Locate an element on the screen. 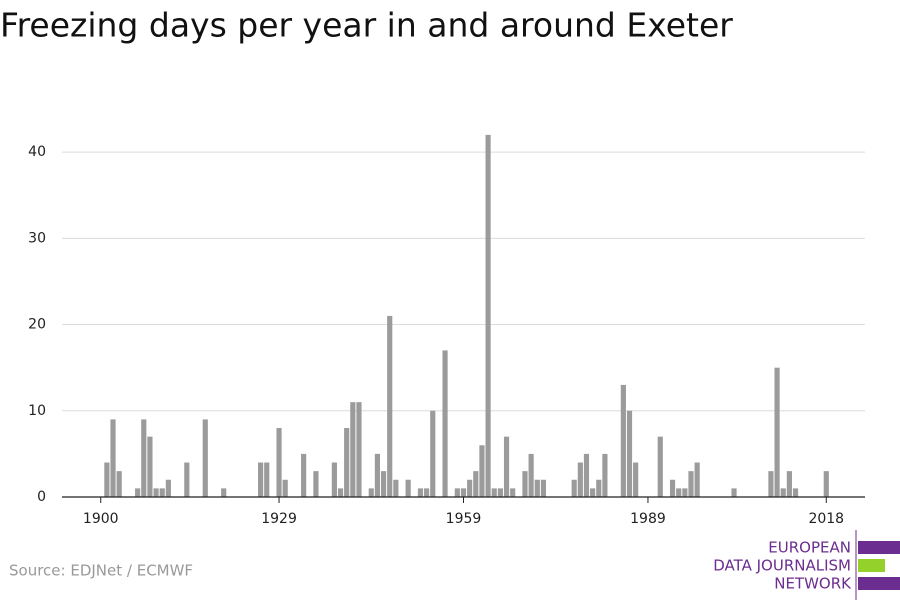  y-tick-label: 20 is located at coordinates (37, 325).